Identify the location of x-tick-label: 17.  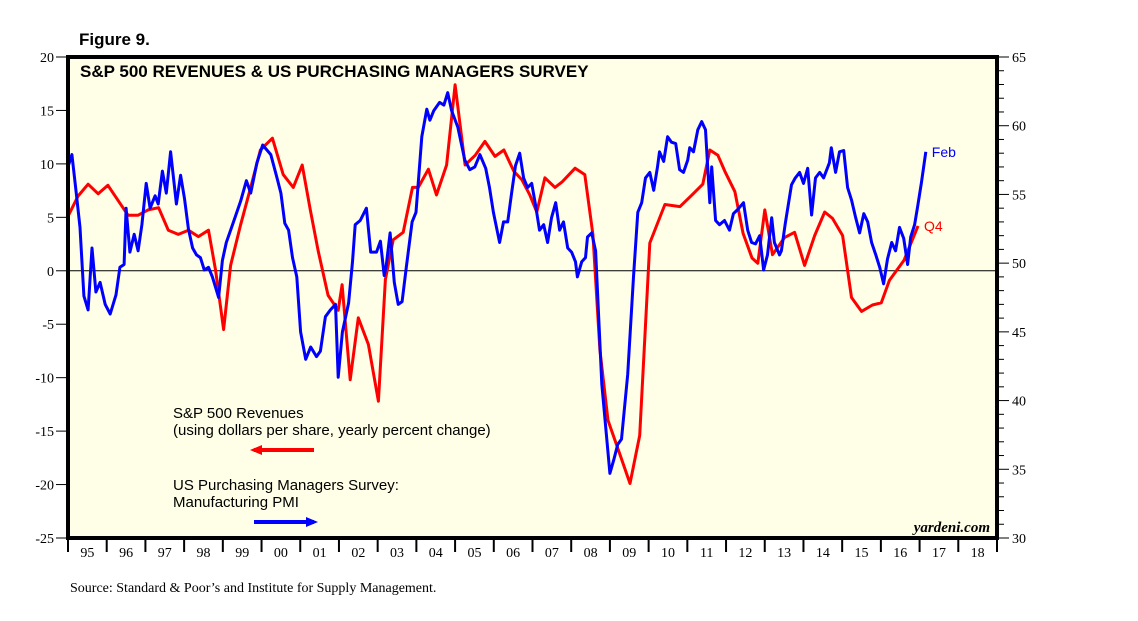
(939, 553).